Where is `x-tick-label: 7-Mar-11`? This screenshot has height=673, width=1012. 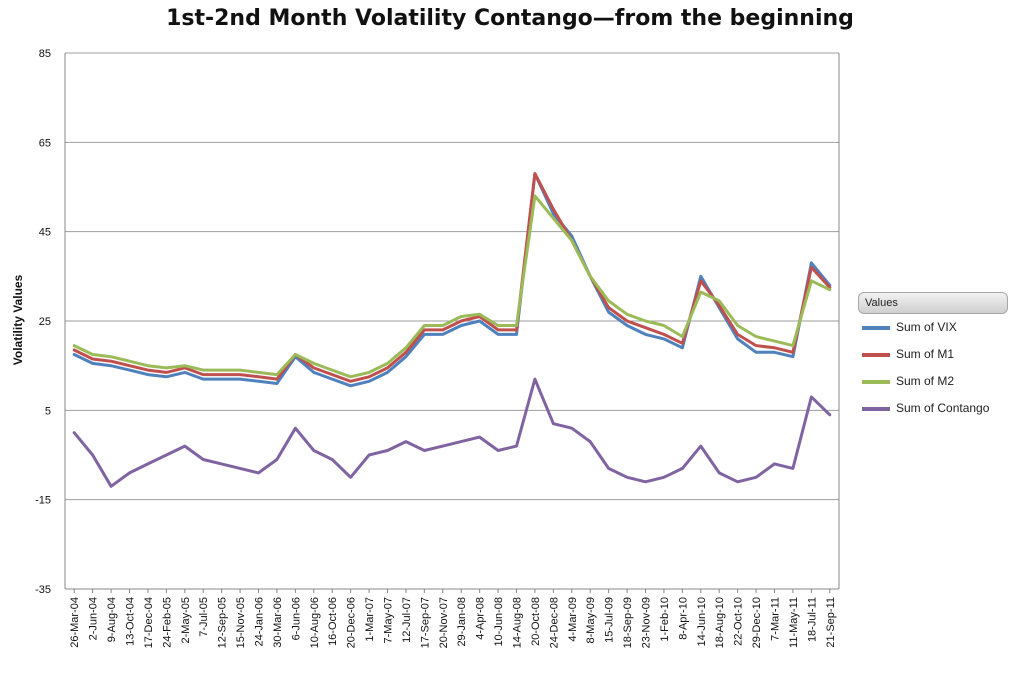
x-tick-label: 7-Mar-11 is located at coordinates (776, 619).